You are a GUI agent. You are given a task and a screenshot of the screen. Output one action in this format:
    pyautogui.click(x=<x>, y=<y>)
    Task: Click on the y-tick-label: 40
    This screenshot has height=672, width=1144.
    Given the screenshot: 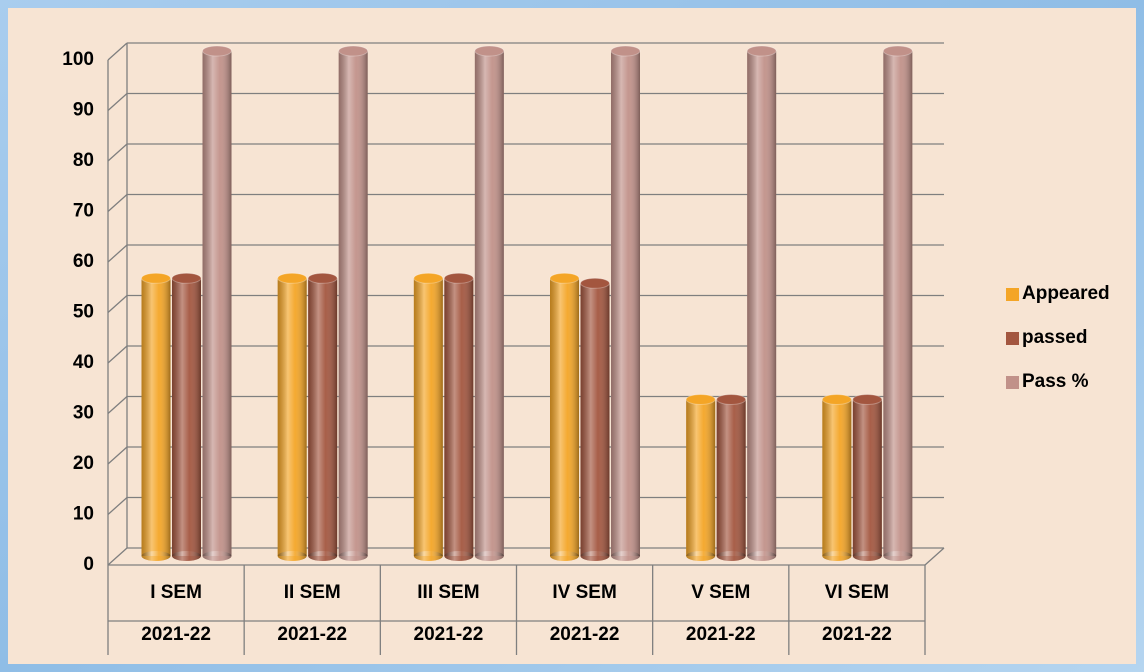 What is the action you would take?
    pyautogui.click(x=83, y=362)
    